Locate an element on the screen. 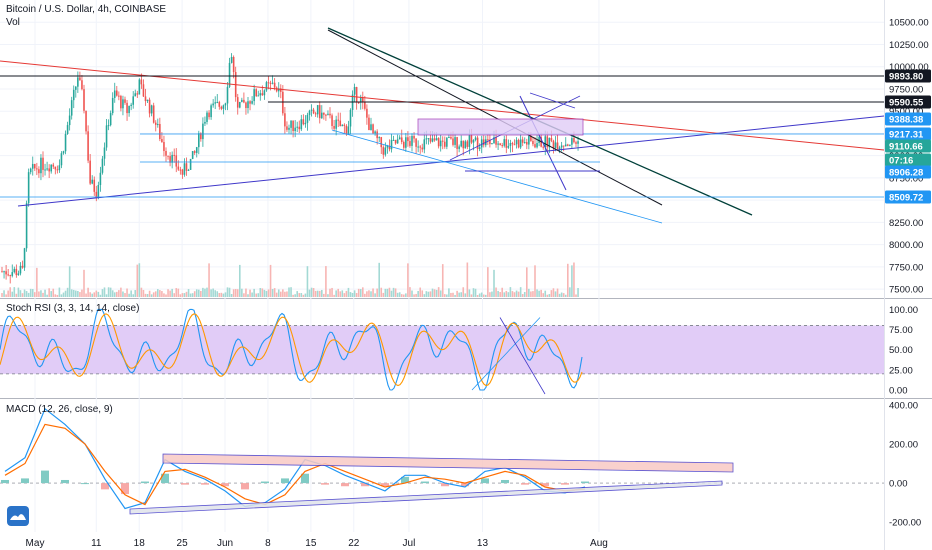  time-axis: May 11 18 25 Jun 8 15 22 Jul 13 Aug is located at coordinates (317, 543).